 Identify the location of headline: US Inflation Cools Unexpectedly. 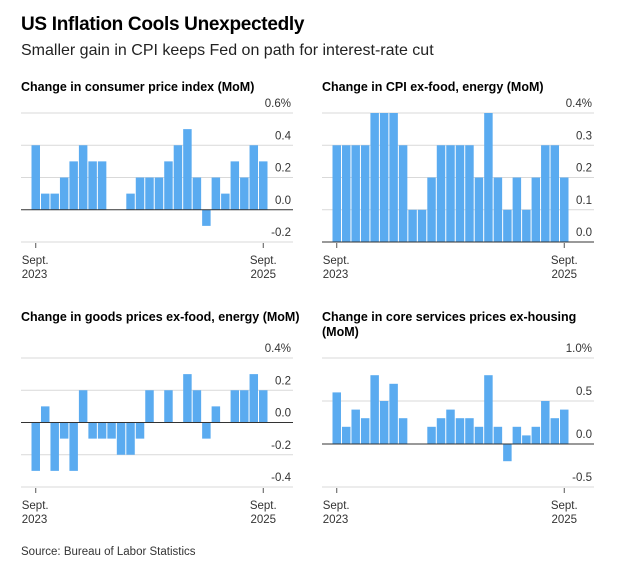
(163, 24).